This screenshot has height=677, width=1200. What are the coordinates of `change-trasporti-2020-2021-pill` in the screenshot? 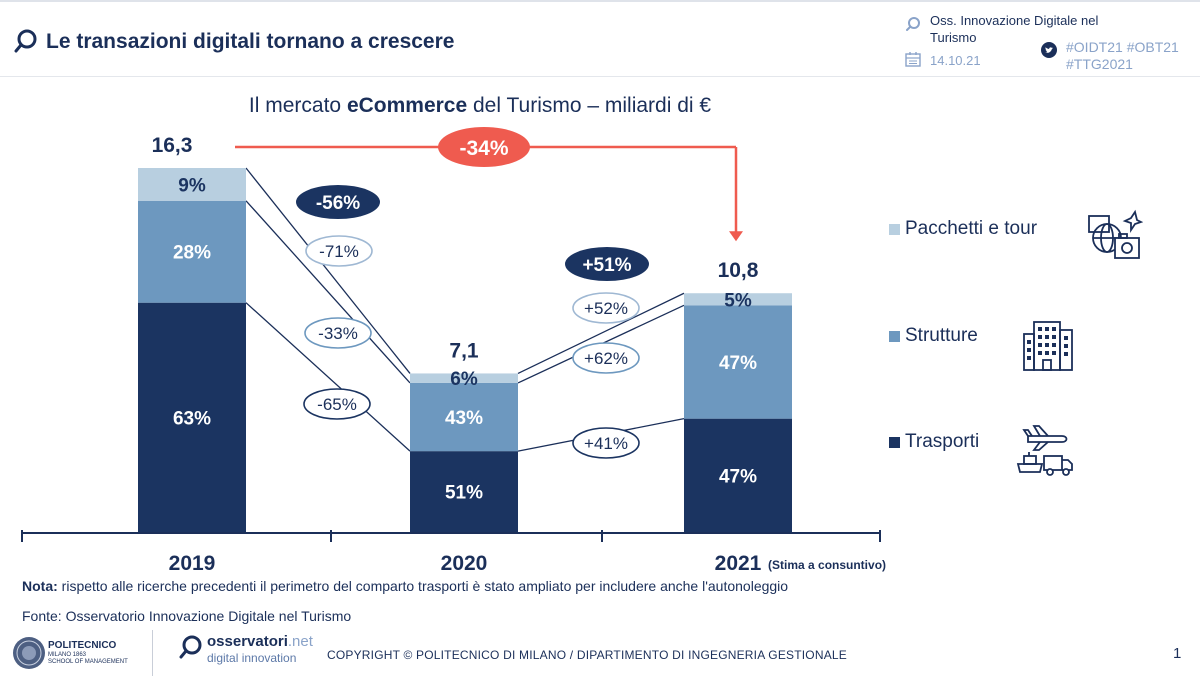 It's located at (606, 443).